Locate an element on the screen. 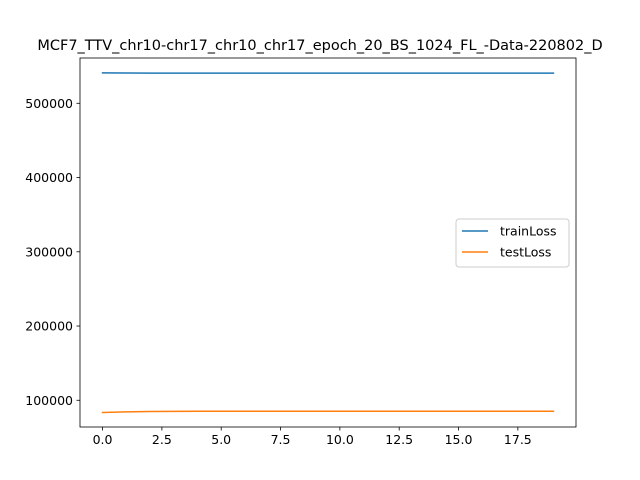 This screenshot has width=640, height=480. y-tick-label: 300000 is located at coordinates (49, 251).